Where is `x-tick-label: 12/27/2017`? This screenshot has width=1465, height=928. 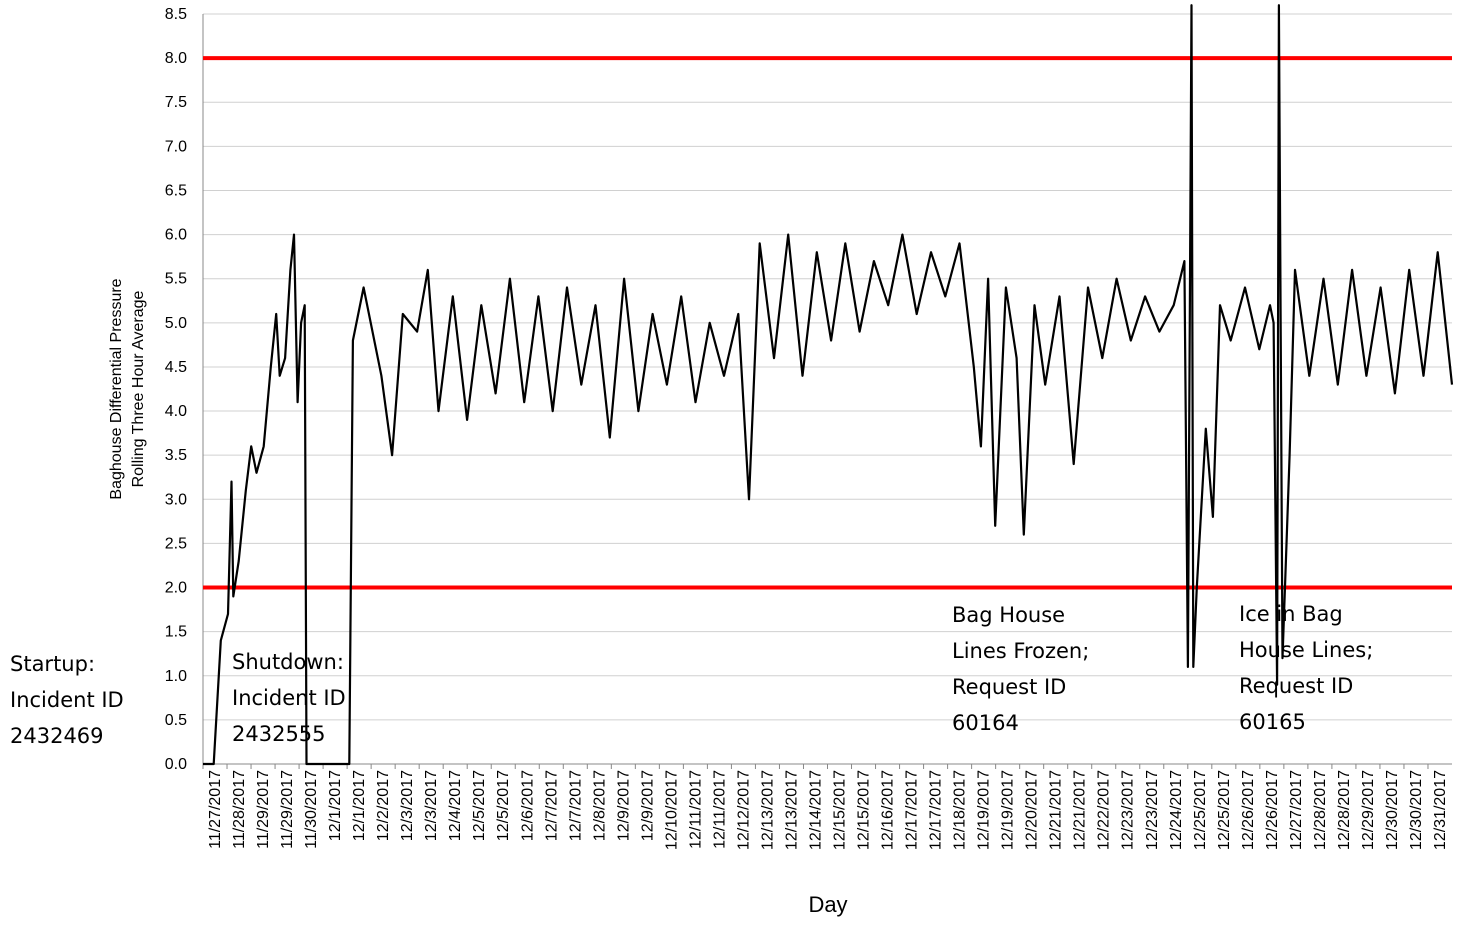 x-tick-label: 12/27/2017 is located at coordinates (1296, 810).